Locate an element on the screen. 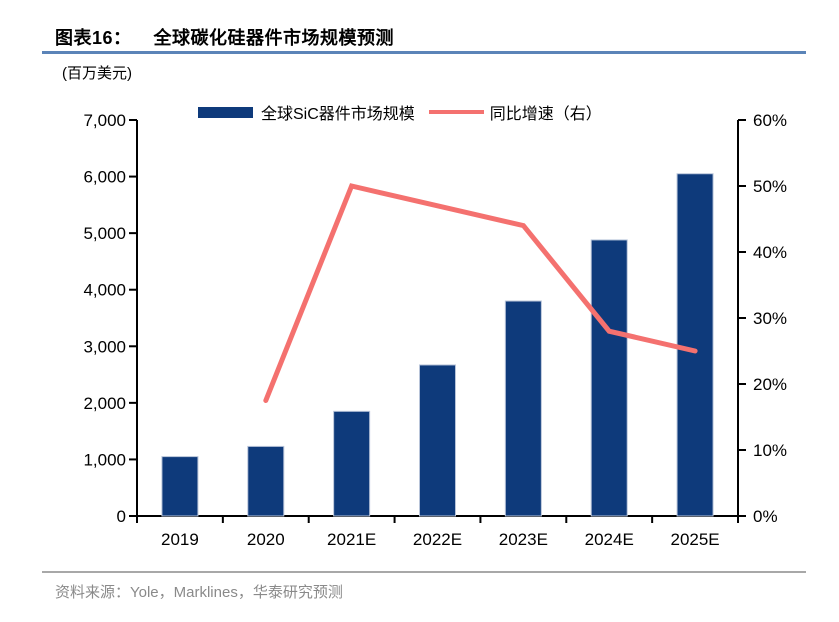  y-axis-right-tick-label: 20% is located at coordinates (770, 384).